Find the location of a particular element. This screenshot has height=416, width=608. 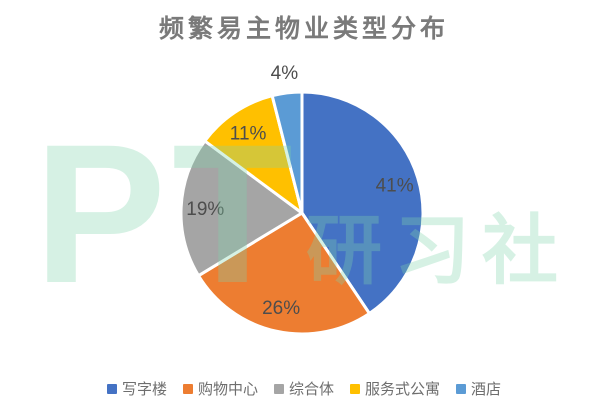

legend-item: 购物中心 is located at coordinates (220, 388).